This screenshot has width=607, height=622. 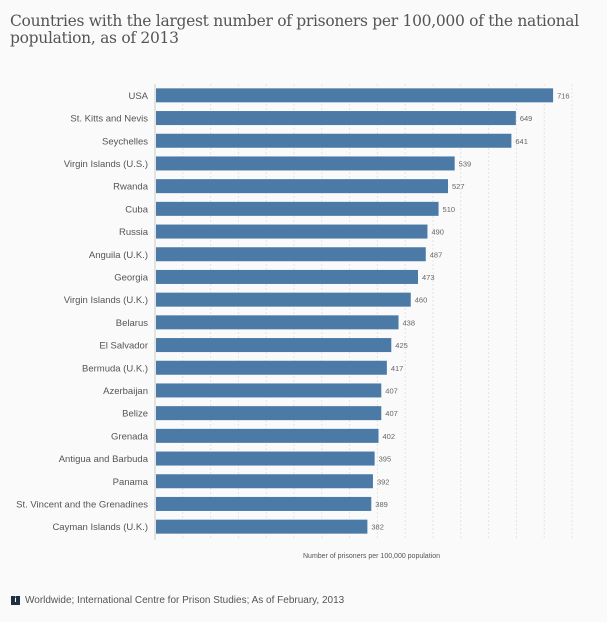 What do you see at coordinates (134, 232) in the screenshot?
I see `category-label: Russia` at bounding box center [134, 232].